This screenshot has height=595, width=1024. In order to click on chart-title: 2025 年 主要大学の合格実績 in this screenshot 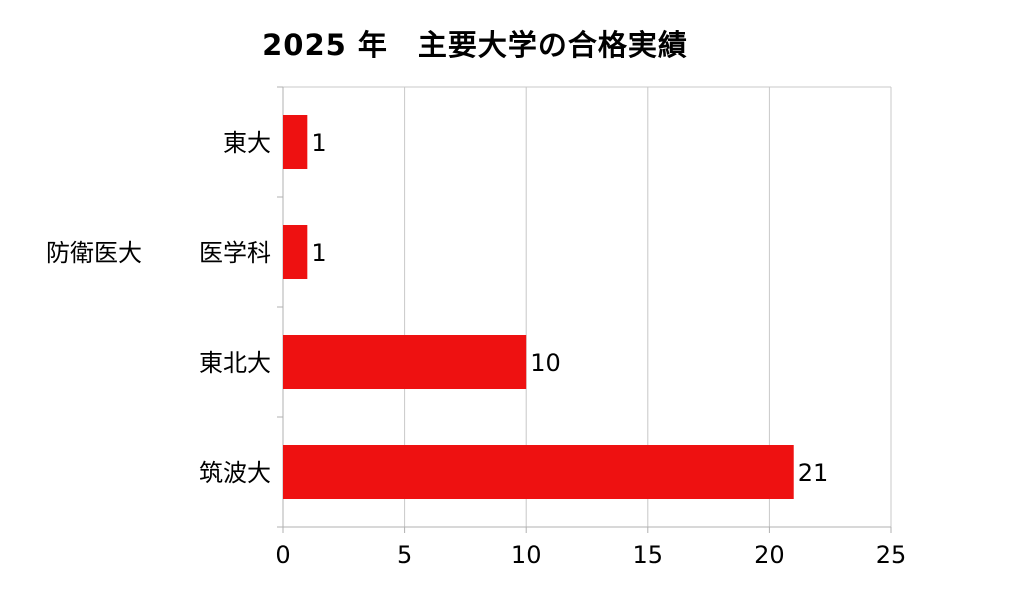, I will do `click(475, 45)`.